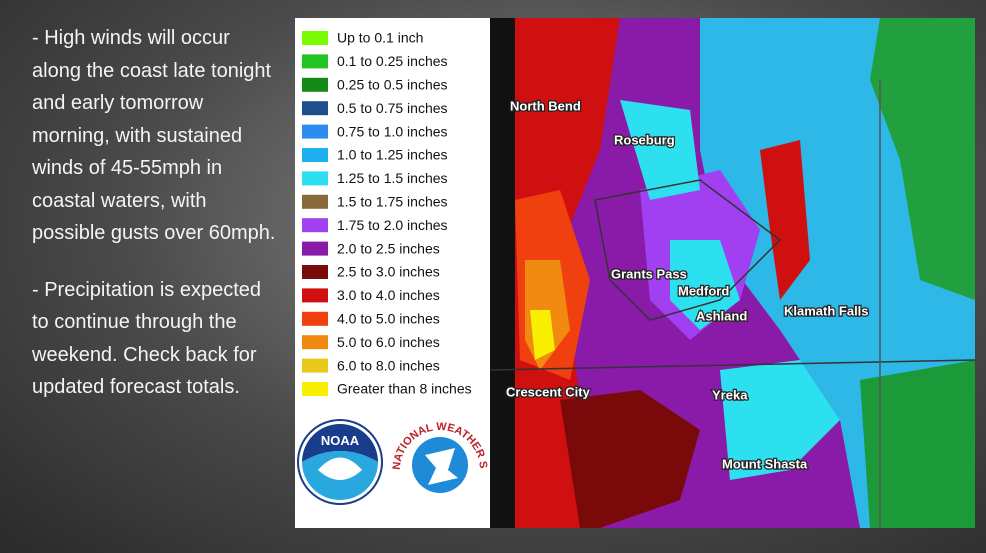 The image size is (986, 553). Describe the element at coordinates (392, 61) in the screenshot. I see `legend-label: 0.1 to 0.25 inches` at that location.